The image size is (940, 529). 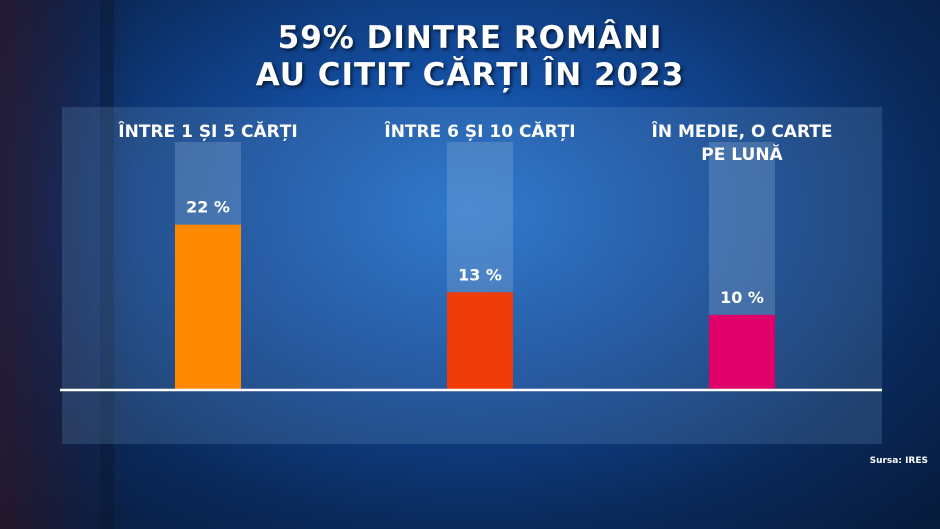 What do you see at coordinates (742, 154) in the screenshot?
I see `category-label-3-line-2: PE LUNĂ` at bounding box center [742, 154].